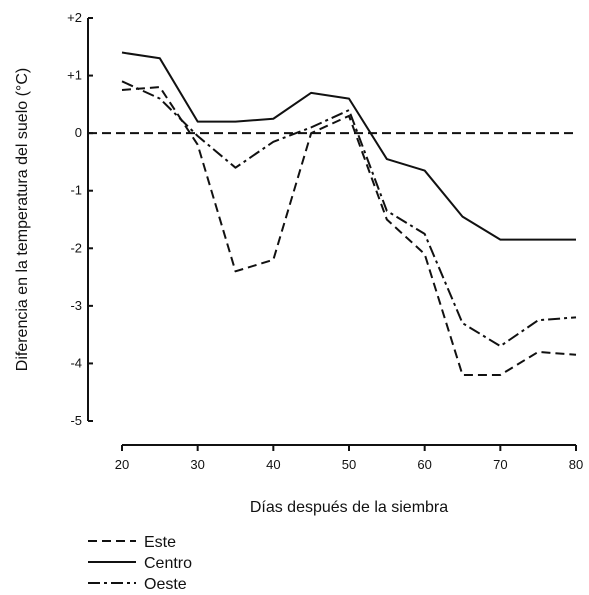 This screenshot has width=589, height=595. I want to click on x-tick-label: 60, so click(424, 464).